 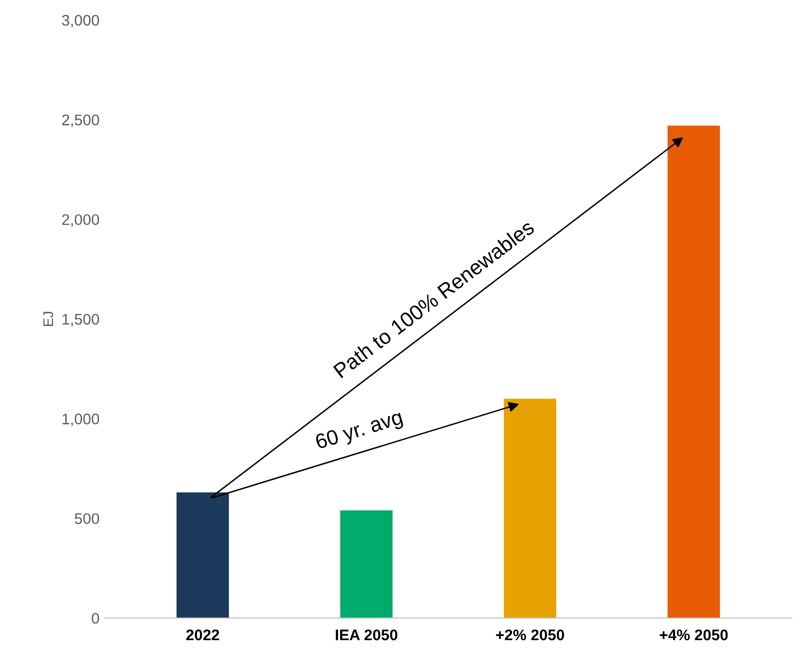 What do you see at coordinates (694, 635) in the screenshot?
I see `x-tick-label: +4% 2050` at bounding box center [694, 635].